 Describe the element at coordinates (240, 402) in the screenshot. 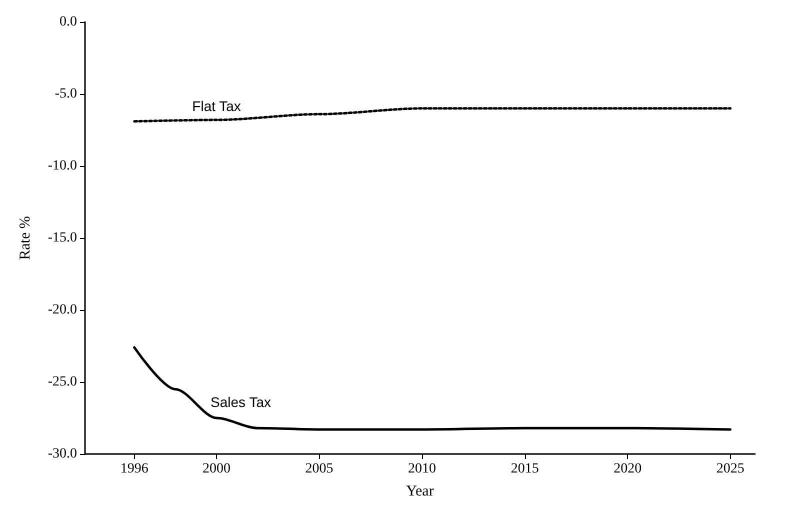

I see `series-label: Sales Tax` at that location.